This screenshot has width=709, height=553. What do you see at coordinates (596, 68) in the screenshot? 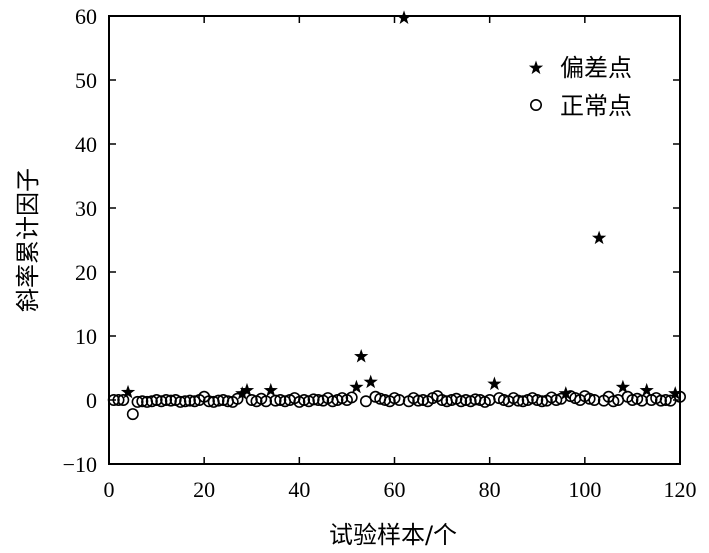
I see `legend-label-deviation: 偏差点` at bounding box center [596, 68].